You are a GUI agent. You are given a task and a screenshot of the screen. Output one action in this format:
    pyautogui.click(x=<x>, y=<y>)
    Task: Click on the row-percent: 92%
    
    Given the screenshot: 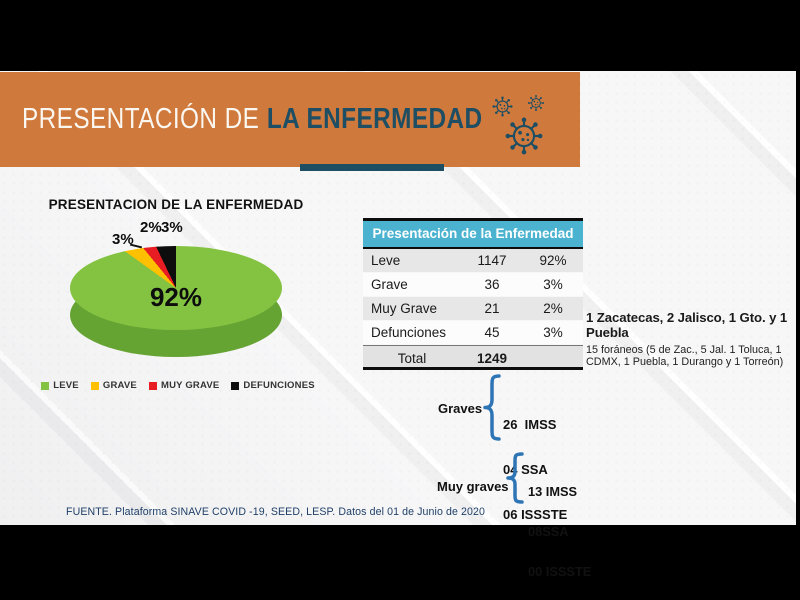 What is the action you would take?
    pyautogui.click(x=553, y=260)
    